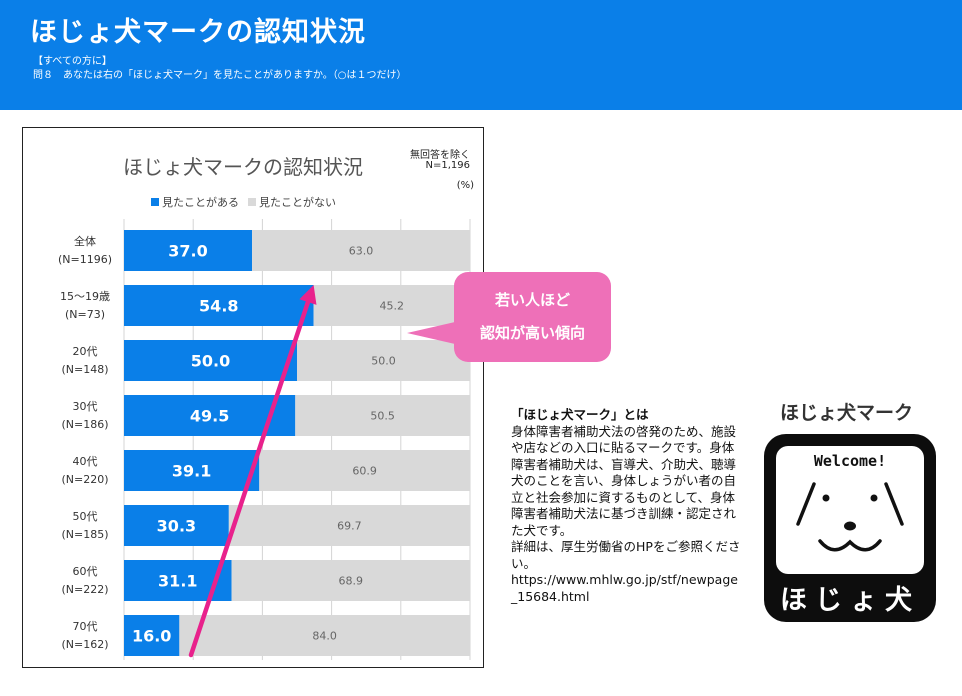 The height and width of the screenshot is (696, 962). Describe the element at coordinates (84, 424) in the screenshot. I see `category-sample-label: (N=186)` at that location.